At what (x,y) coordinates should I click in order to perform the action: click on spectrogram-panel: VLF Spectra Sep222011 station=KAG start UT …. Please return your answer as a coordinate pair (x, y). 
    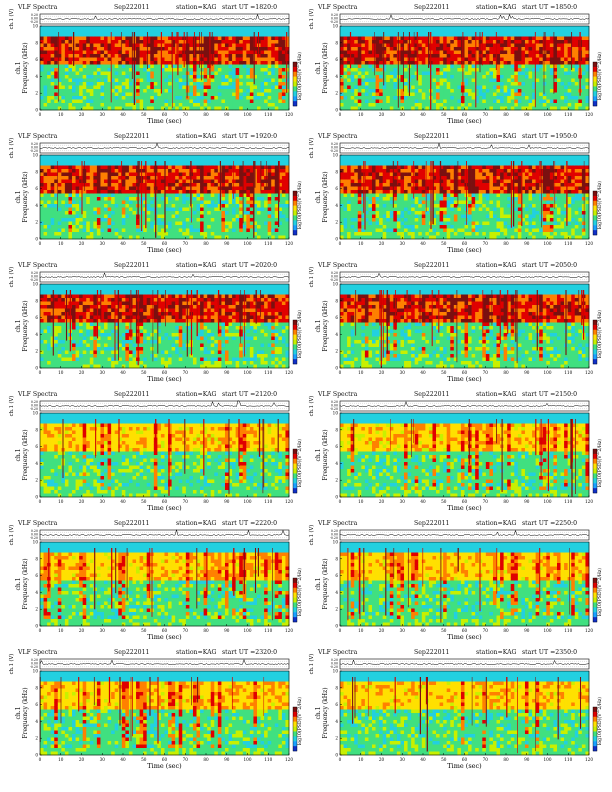
    Looking at the image, I should click on (456, 68).